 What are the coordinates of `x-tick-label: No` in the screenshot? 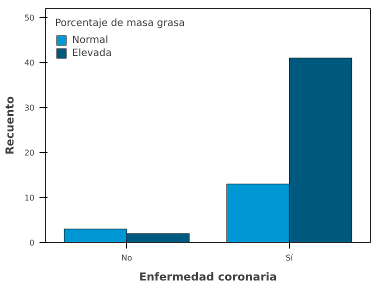 It's located at (126, 258).